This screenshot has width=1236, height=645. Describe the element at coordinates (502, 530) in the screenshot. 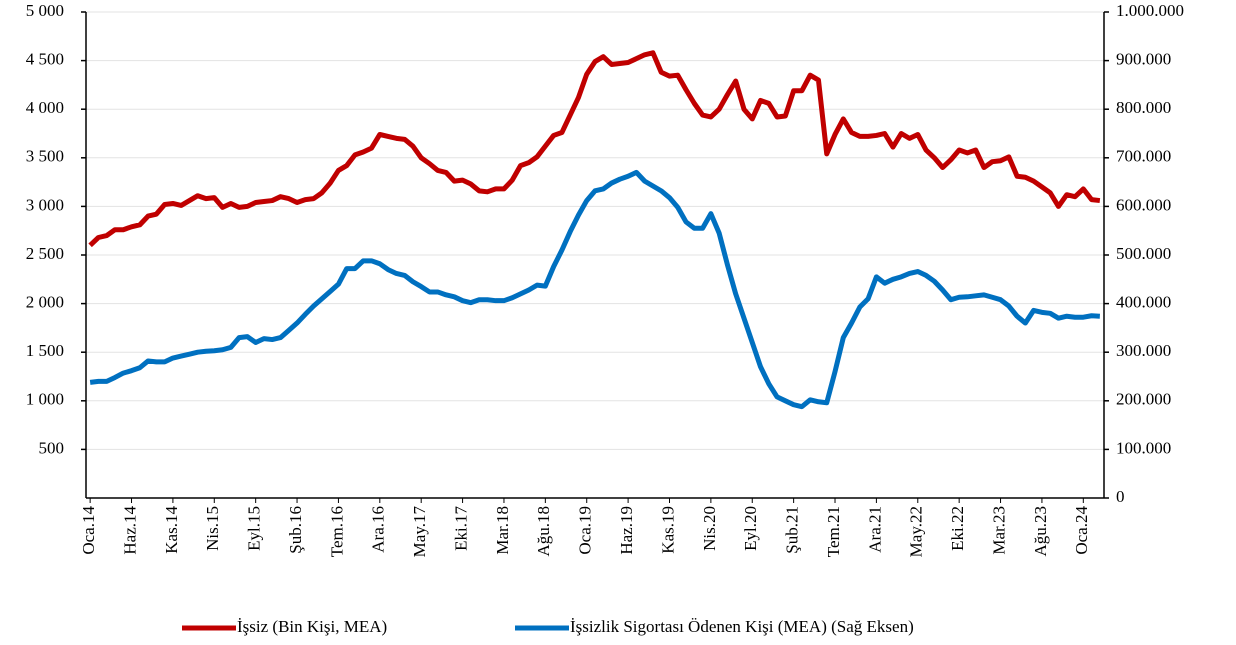

I see `x-tick-label: Mar.18` at that location.